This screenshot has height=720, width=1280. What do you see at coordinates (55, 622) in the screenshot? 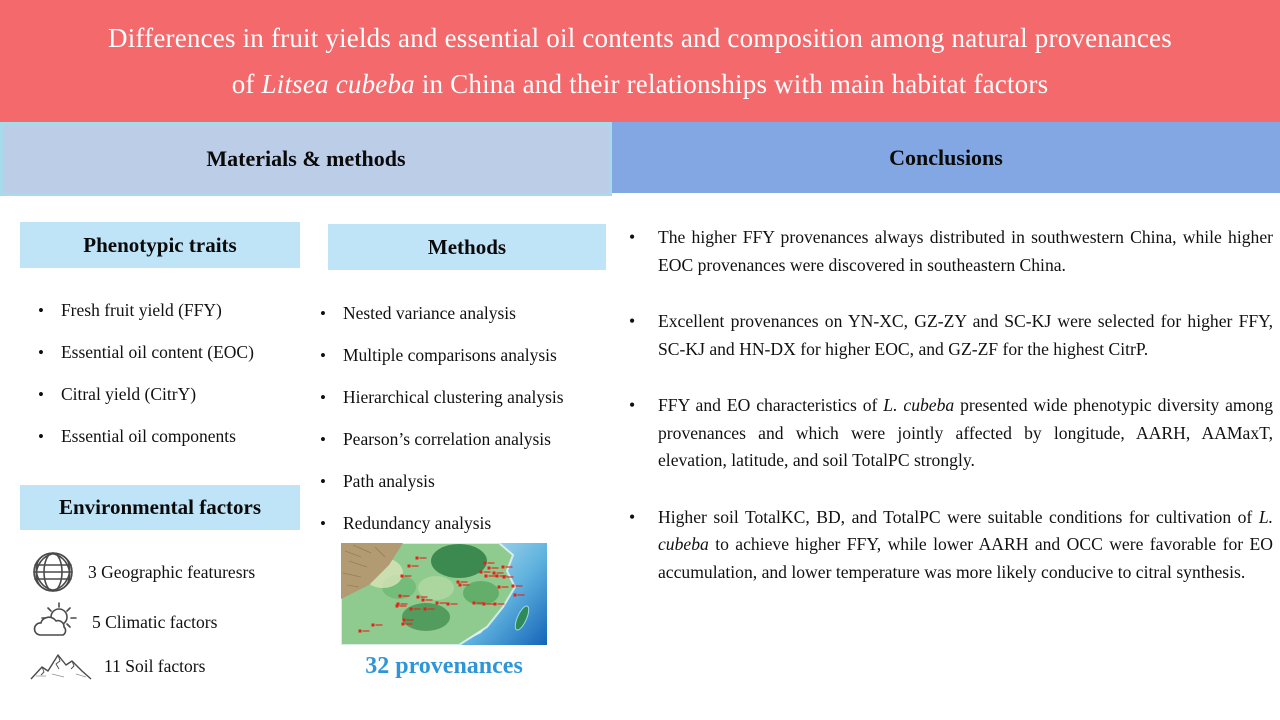
I see `cloud-sun-icon` at bounding box center [55, 622].